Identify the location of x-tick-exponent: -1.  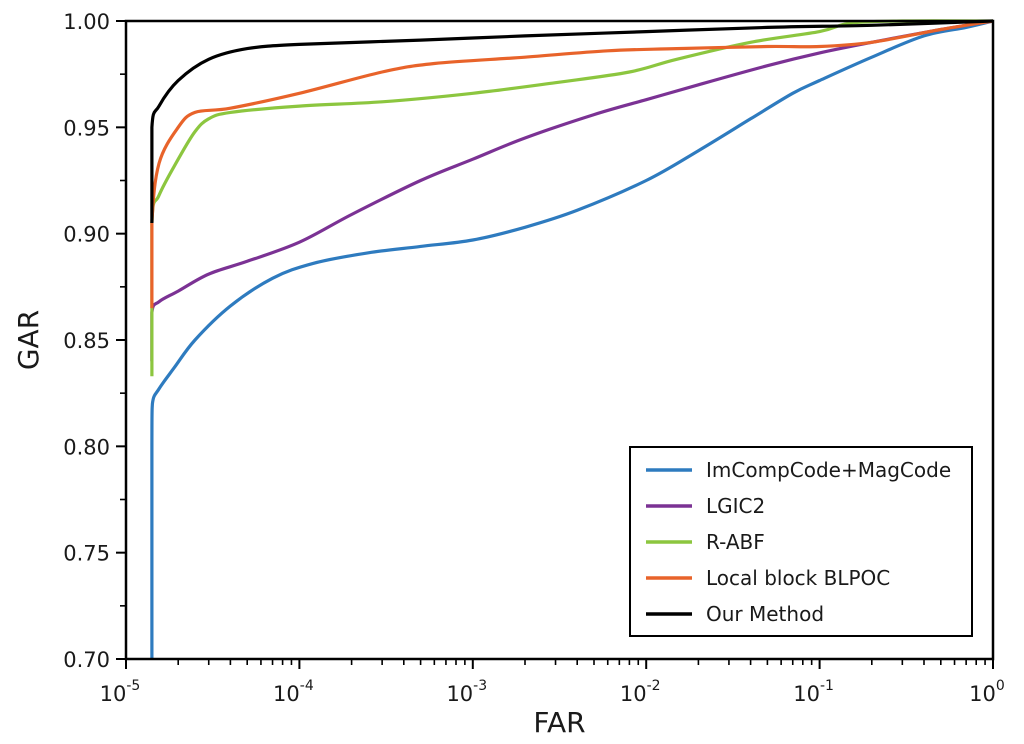
(827, 686).